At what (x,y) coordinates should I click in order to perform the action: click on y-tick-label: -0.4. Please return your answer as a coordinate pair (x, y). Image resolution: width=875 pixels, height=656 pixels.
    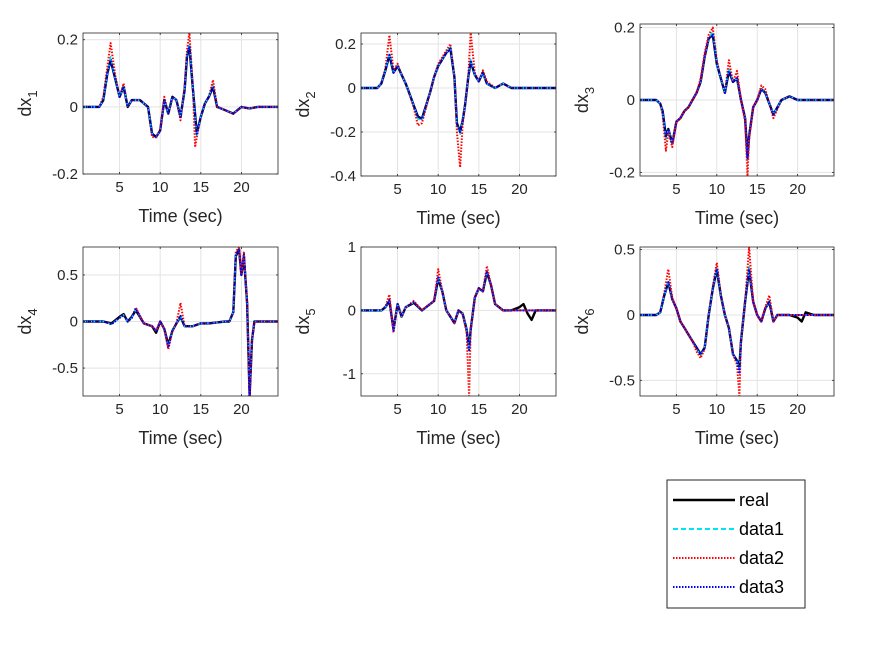
    Looking at the image, I should click on (343, 176).